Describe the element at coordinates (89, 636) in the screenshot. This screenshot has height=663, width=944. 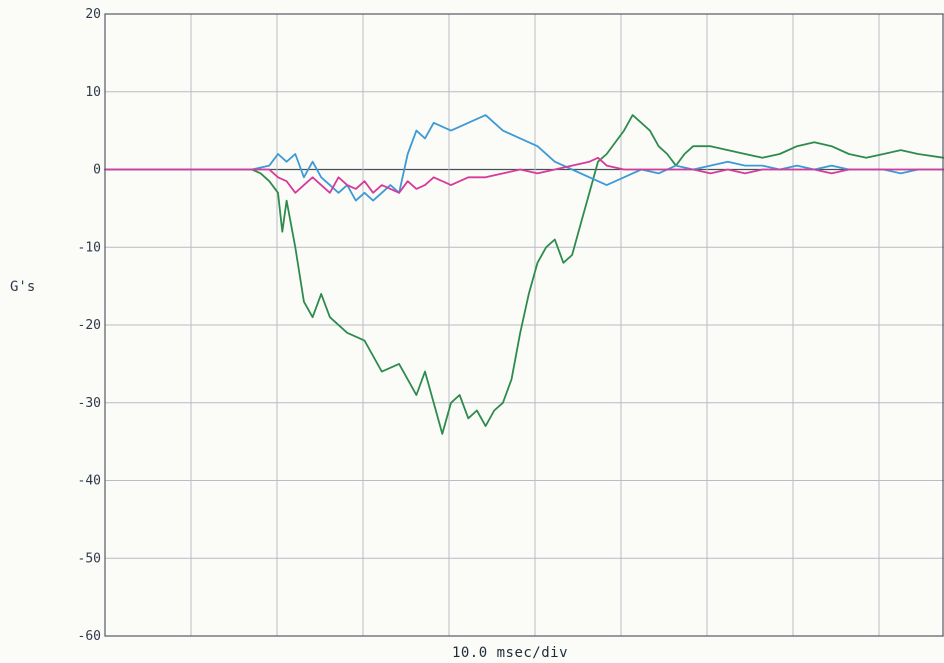
I see `y-tick-label: -60` at that location.